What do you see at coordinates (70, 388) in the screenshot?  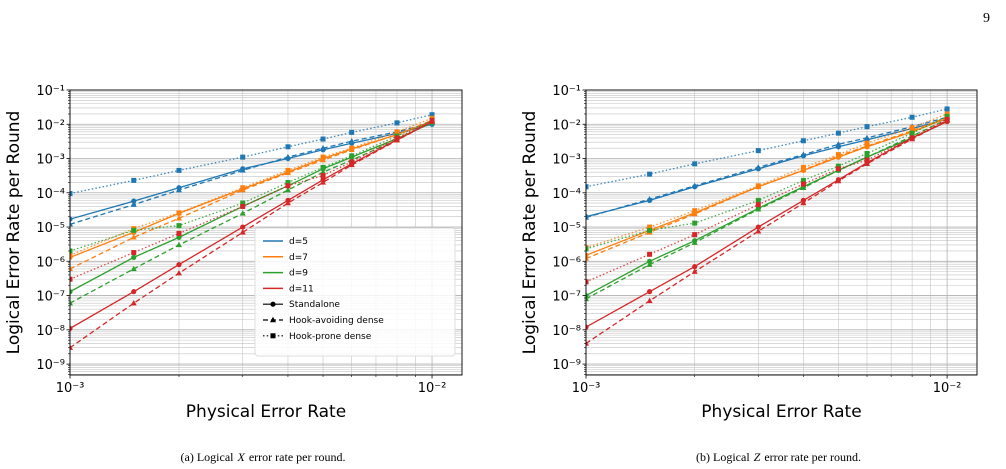 I see `x-tick-label: 10⁻³` at bounding box center [70, 388].